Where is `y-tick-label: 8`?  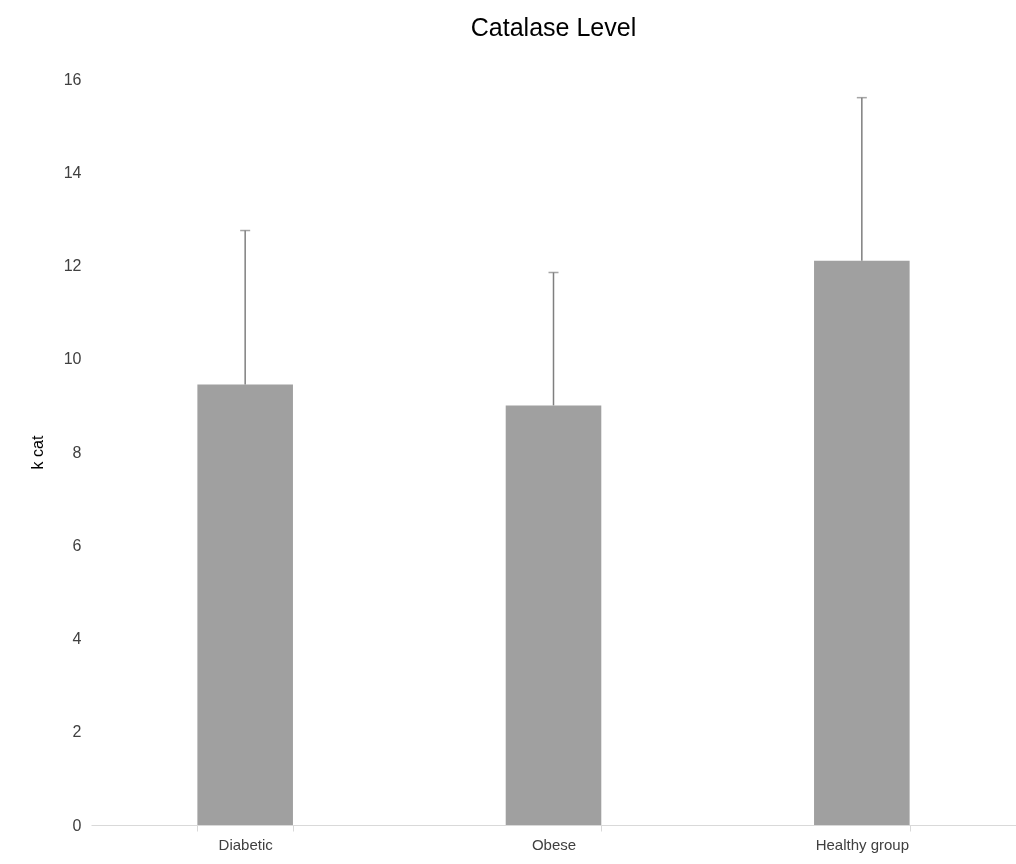
y-tick-label: 8 is located at coordinates (77, 452).